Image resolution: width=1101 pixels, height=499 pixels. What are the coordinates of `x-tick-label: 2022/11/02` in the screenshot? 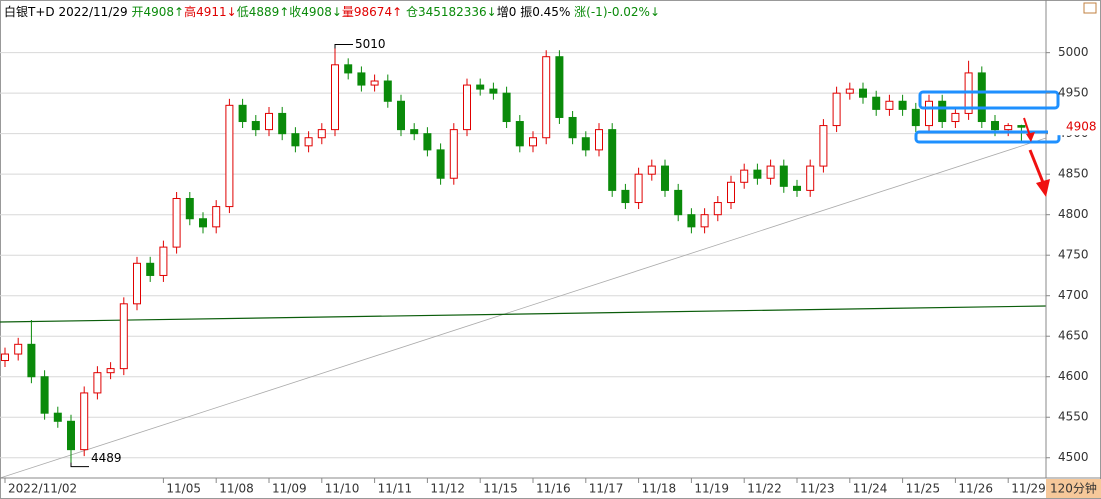 It's located at (42, 489).